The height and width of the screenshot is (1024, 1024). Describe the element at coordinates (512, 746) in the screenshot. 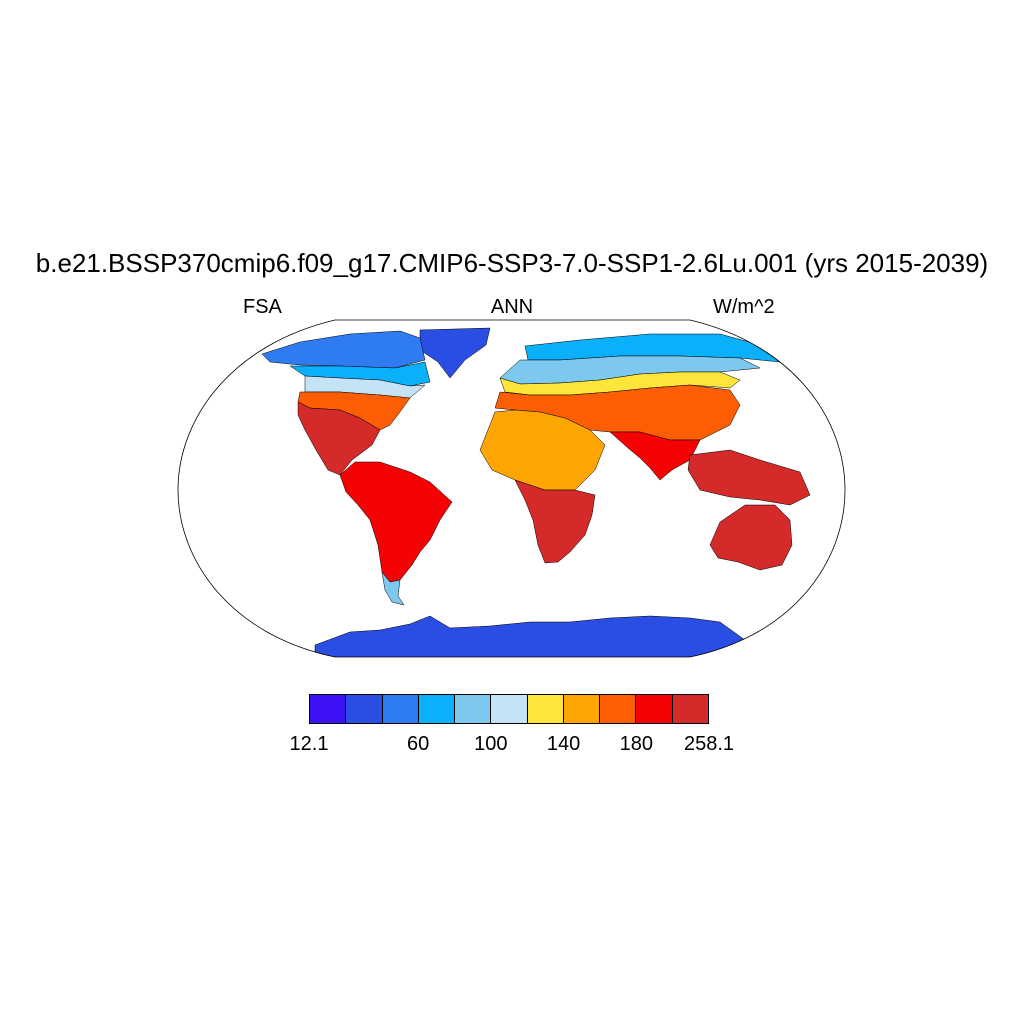

I see `colorbar-labels: 12.1 60 100 140 180 258.1` at that location.